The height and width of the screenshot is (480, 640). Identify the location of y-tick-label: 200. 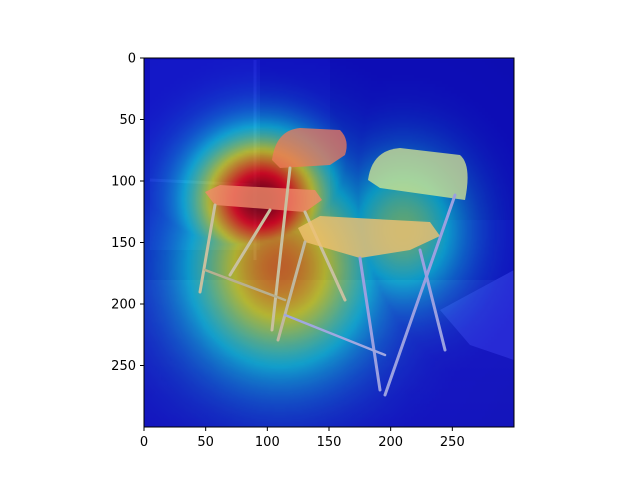
(123, 305).